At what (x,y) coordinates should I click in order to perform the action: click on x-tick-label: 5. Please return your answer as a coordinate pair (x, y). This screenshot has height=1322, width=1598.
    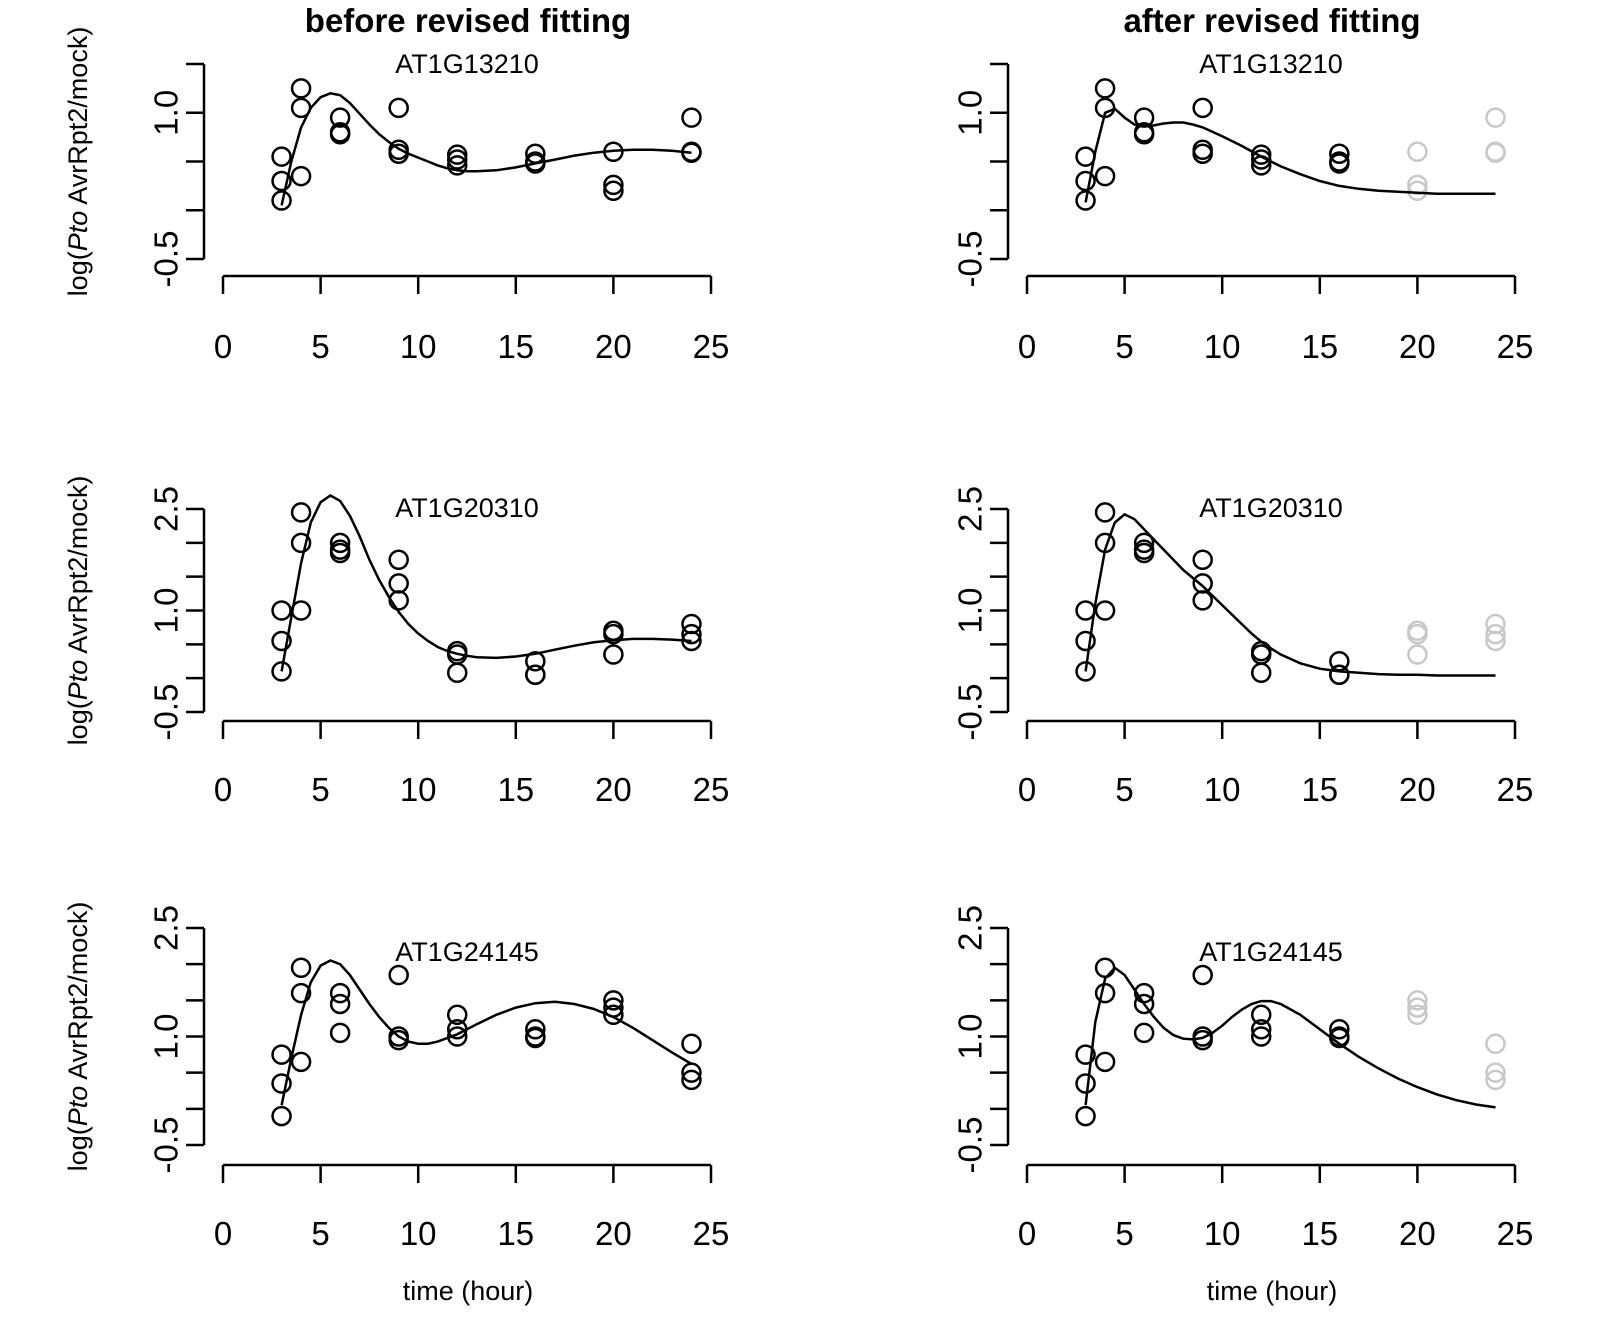
    Looking at the image, I should click on (1124, 1233).